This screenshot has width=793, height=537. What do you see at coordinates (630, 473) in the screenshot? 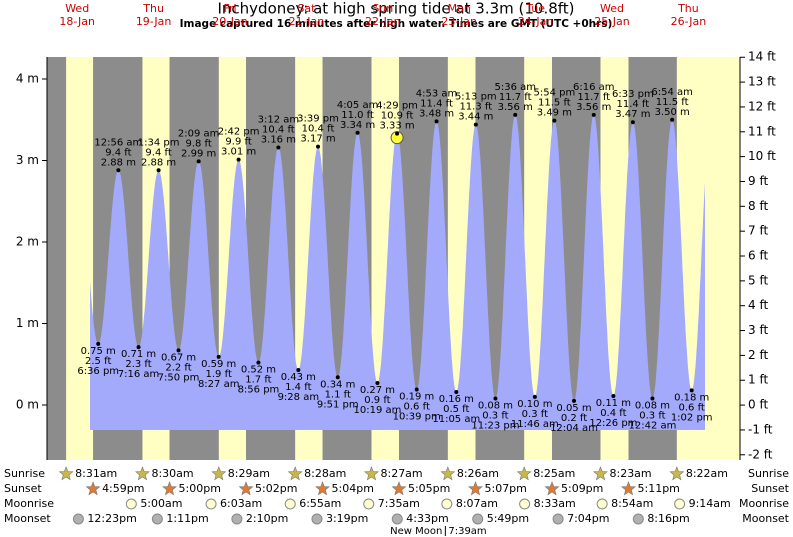
I see `sunrise-time: 8:23am` at bounding box center [630, 473].